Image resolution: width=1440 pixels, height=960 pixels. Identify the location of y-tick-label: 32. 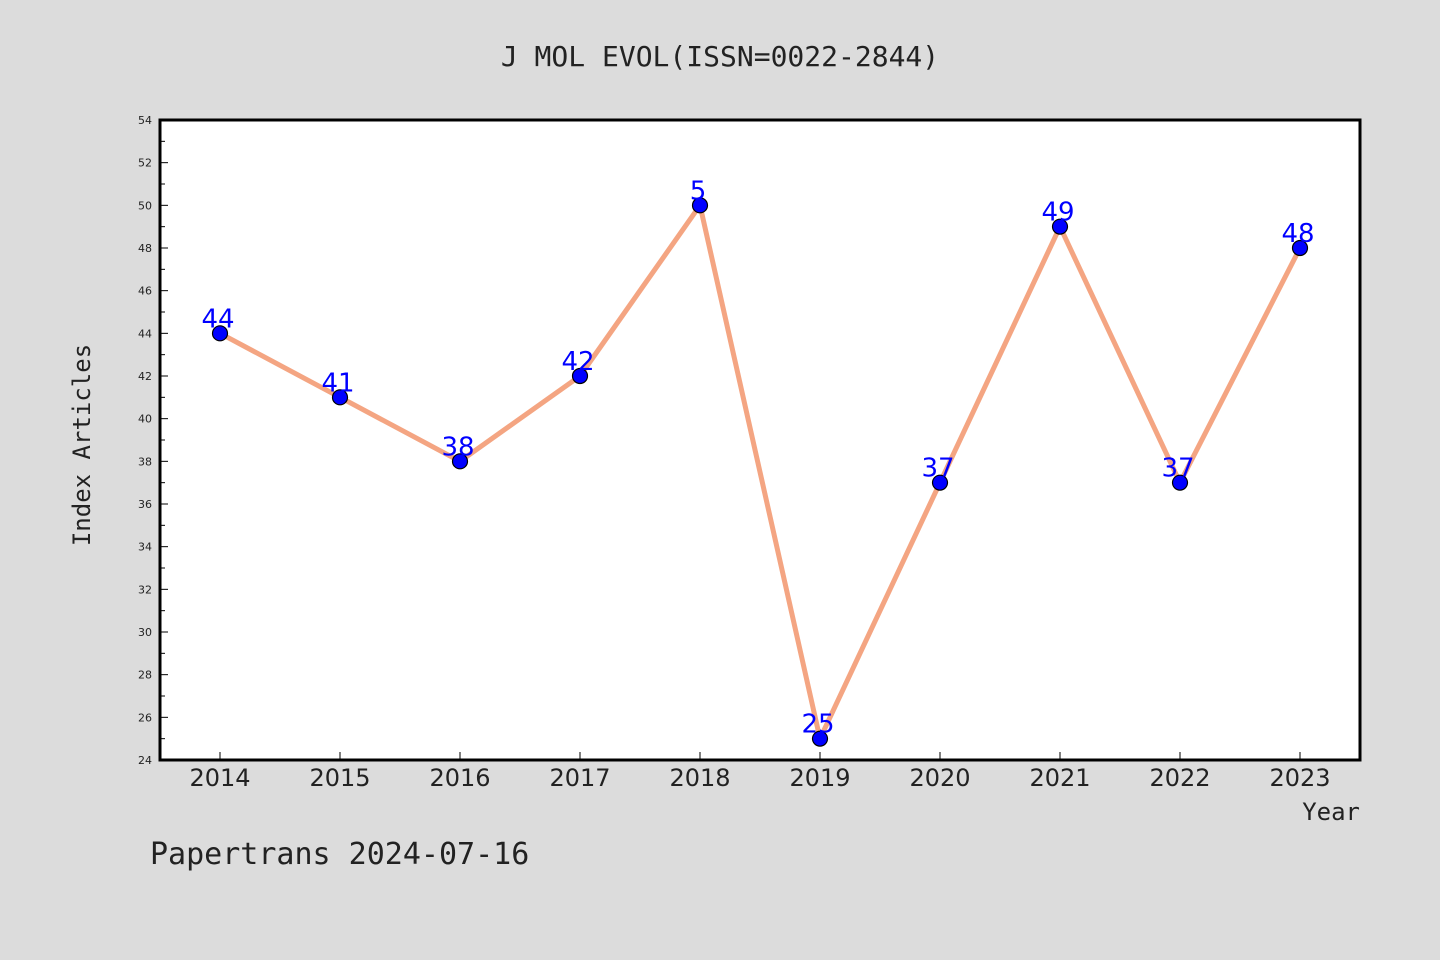
(145, 589).